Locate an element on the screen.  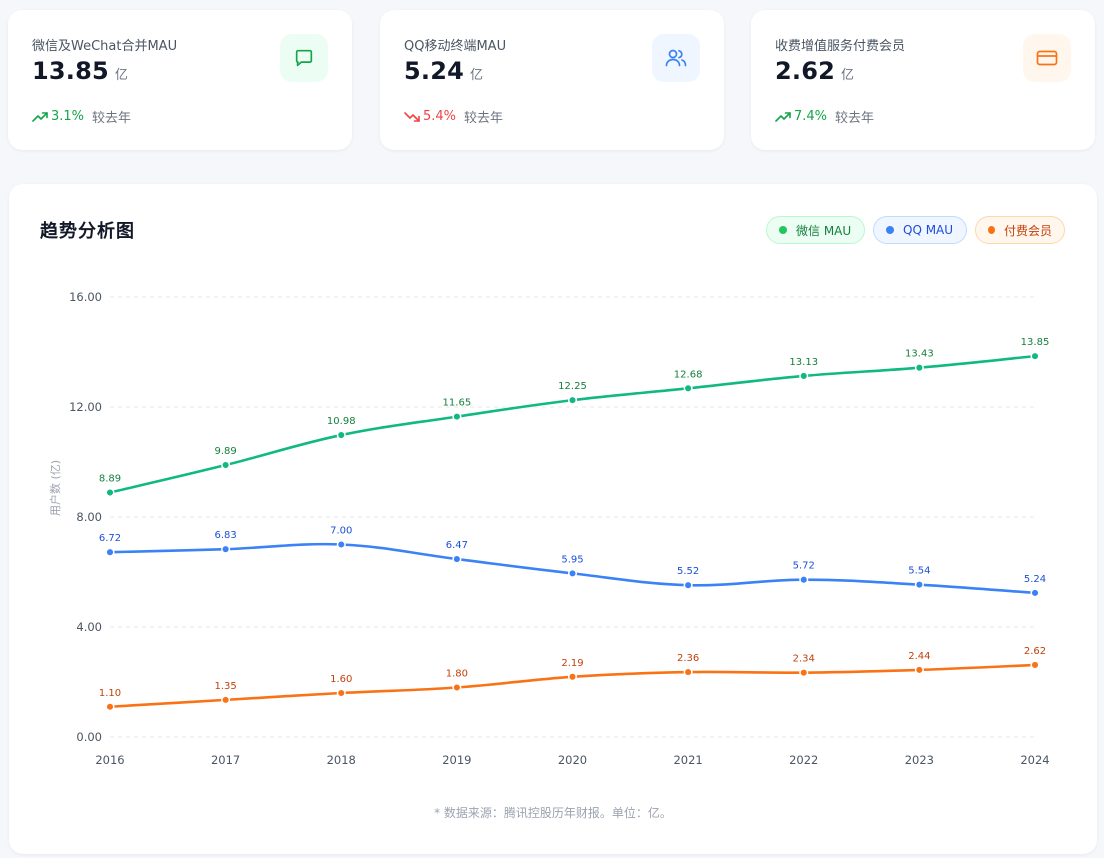
data-label: 13.43 is located at coordinates (919, 354).